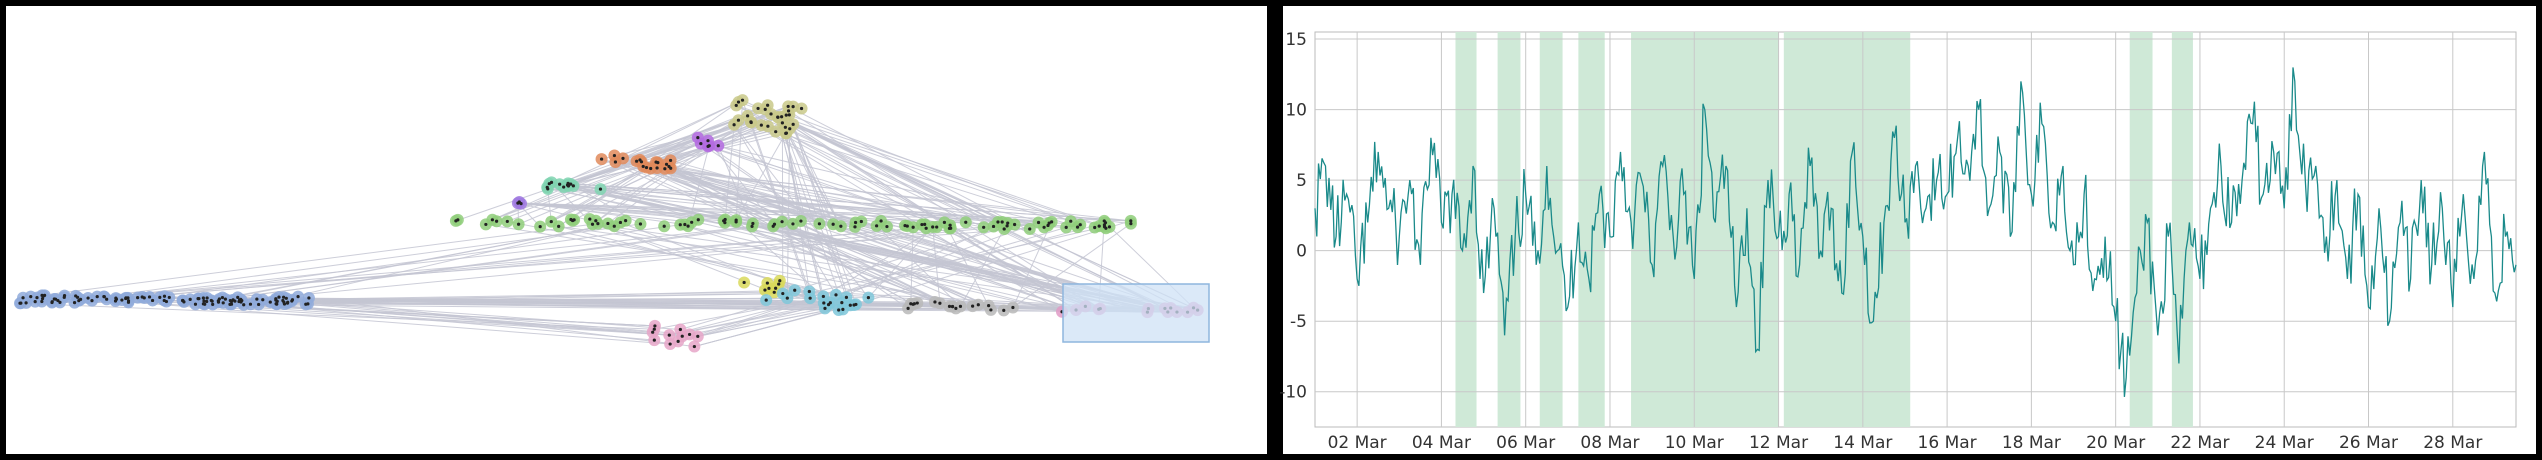 This screenshot has height=460, width=2542. I want to click on x-tick-label: 24 Mar, so click(2284, 443).